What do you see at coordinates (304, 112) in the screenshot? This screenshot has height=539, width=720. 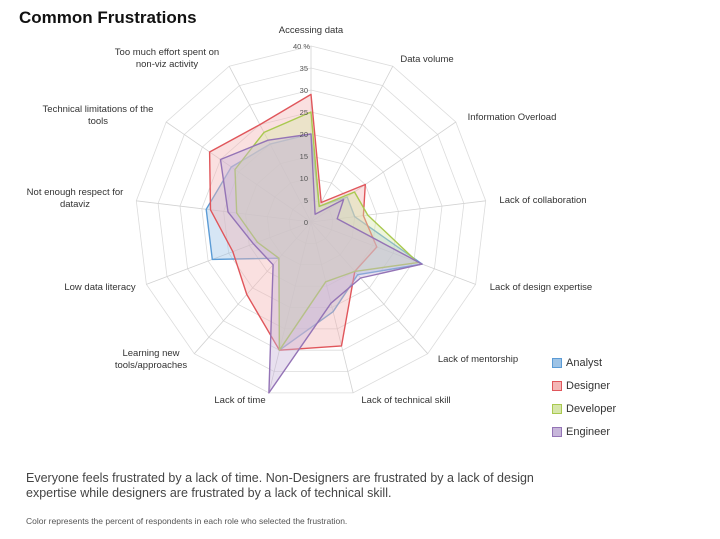 I see `tick-label: 25` at bounding box center [304, 112].